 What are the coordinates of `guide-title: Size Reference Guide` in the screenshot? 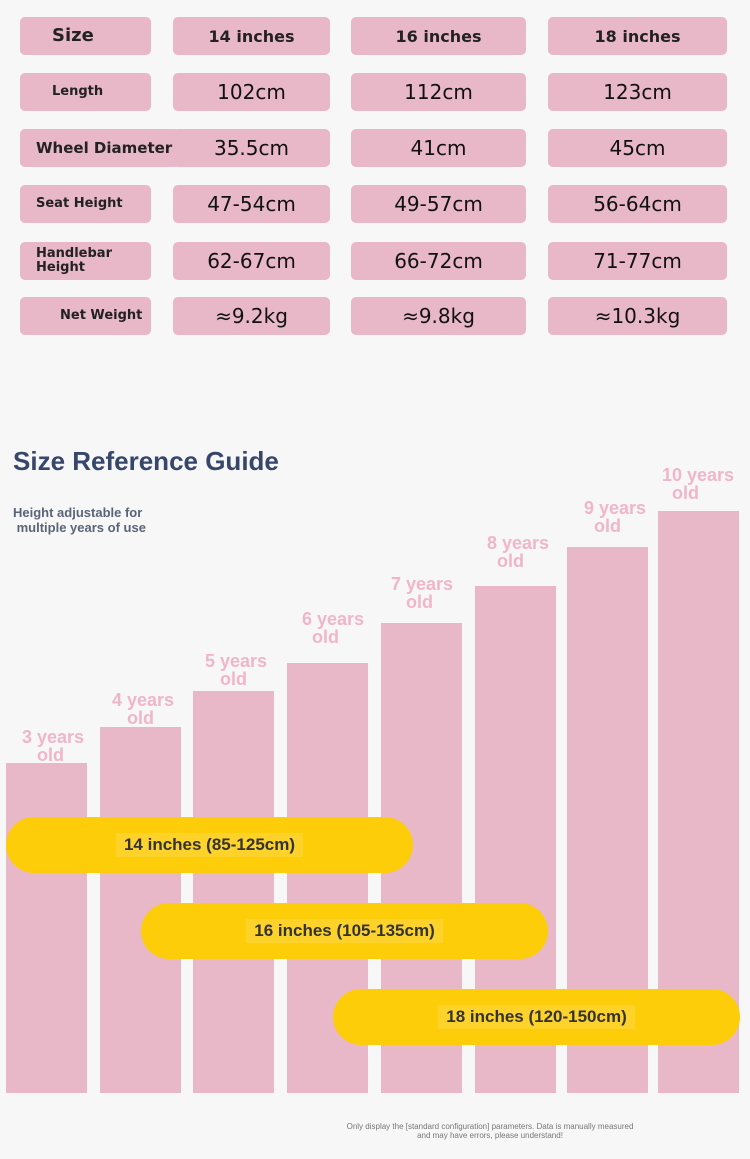 It's located at (146, 461).